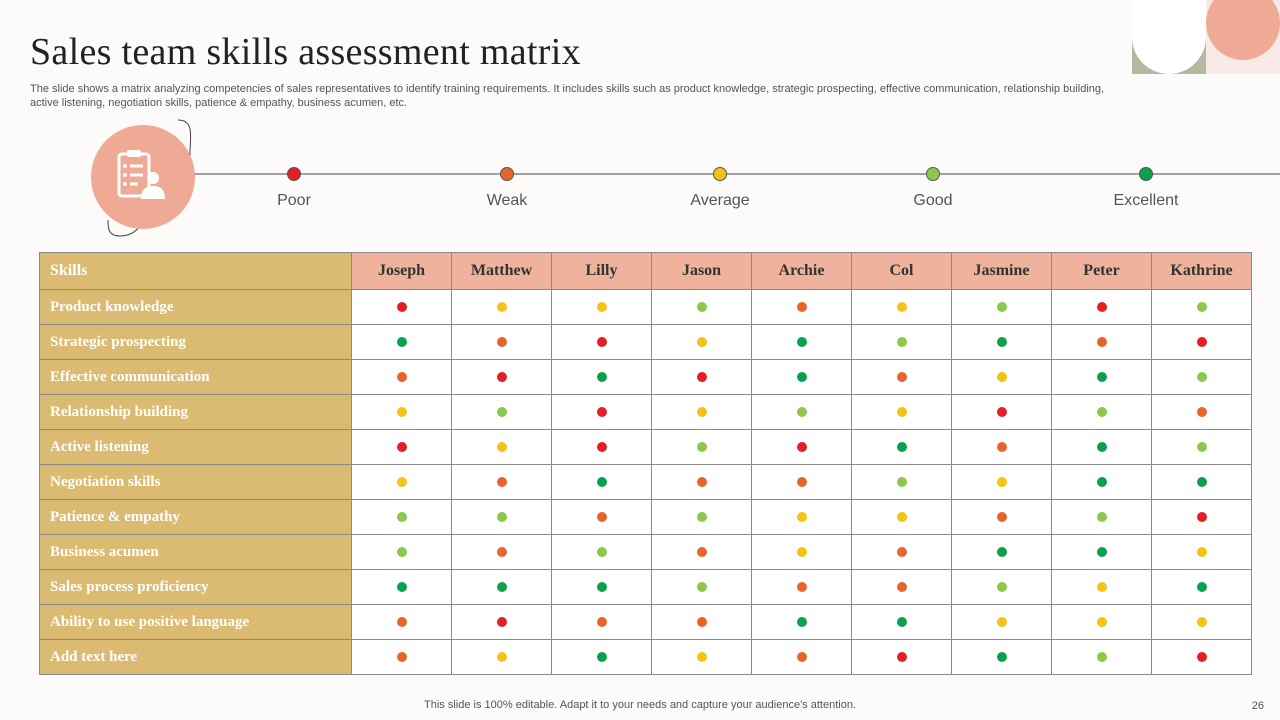 Image resolution: width=1280 pixels, height=720 pixels. Describe the element at coordinates (143, 177) in the screenshot. I see `clipboard-person-icon` at that location.